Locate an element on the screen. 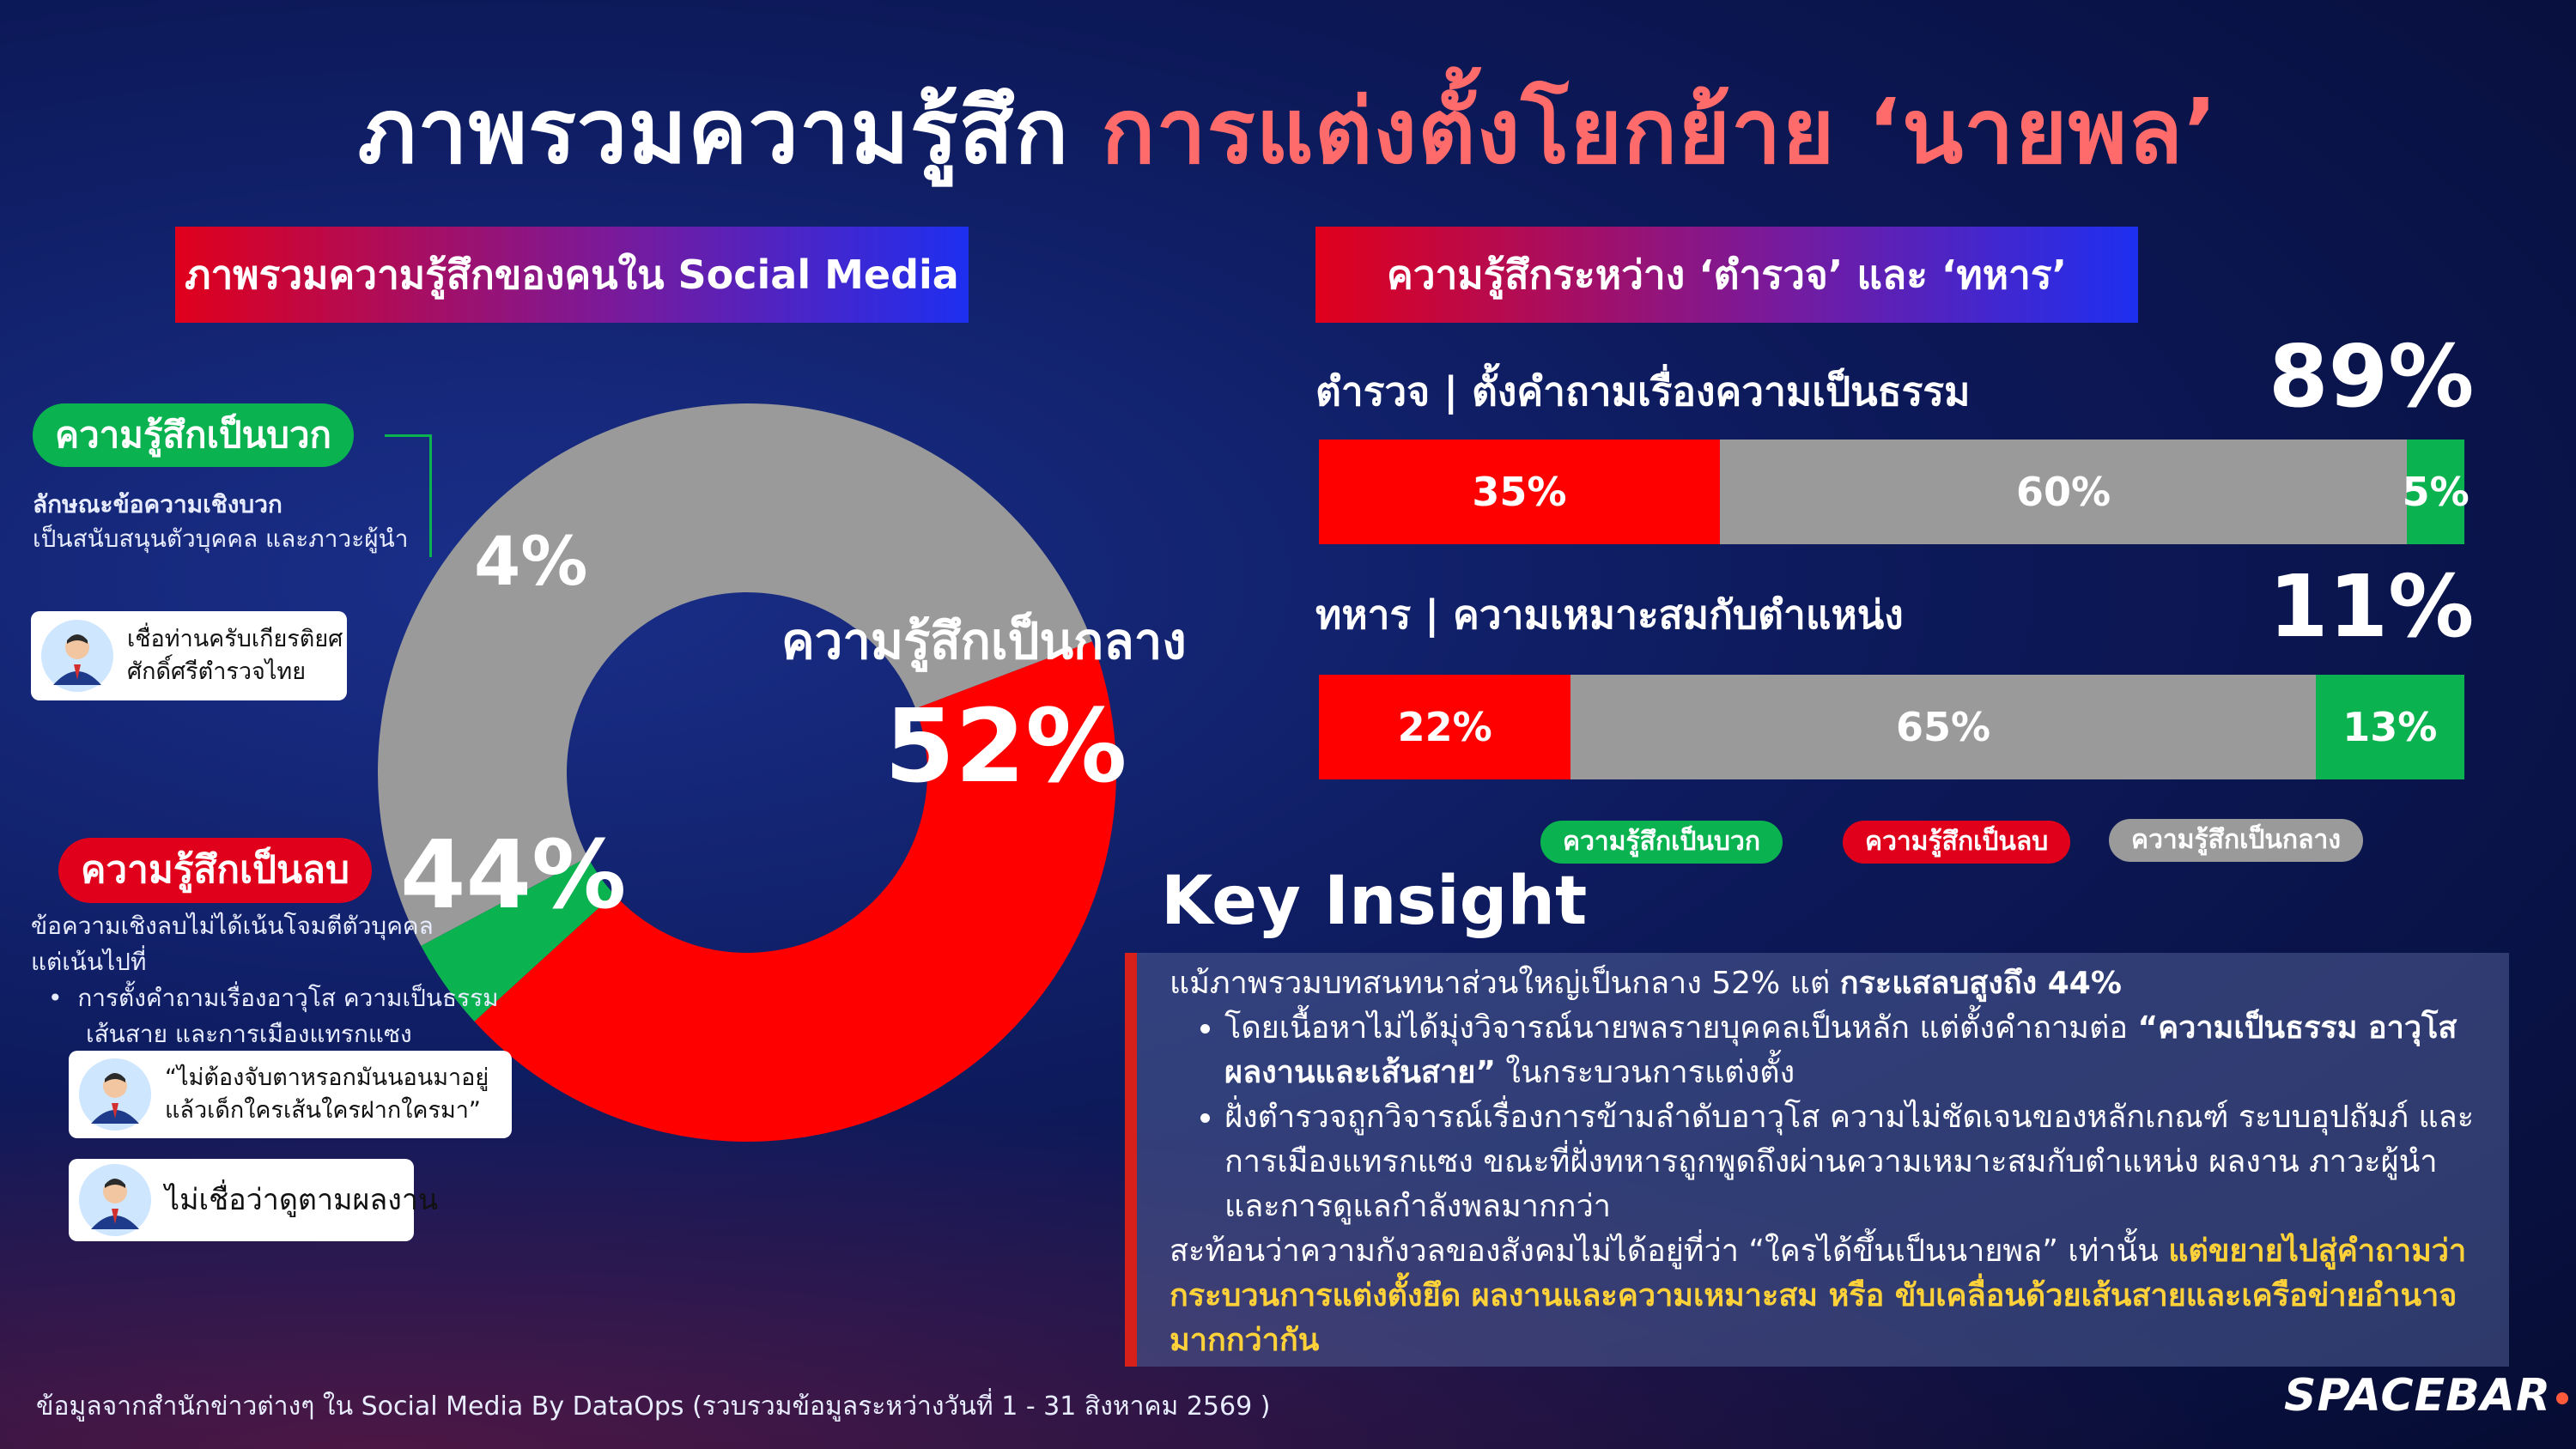  positive-connector is located at coordinates (409, 495).